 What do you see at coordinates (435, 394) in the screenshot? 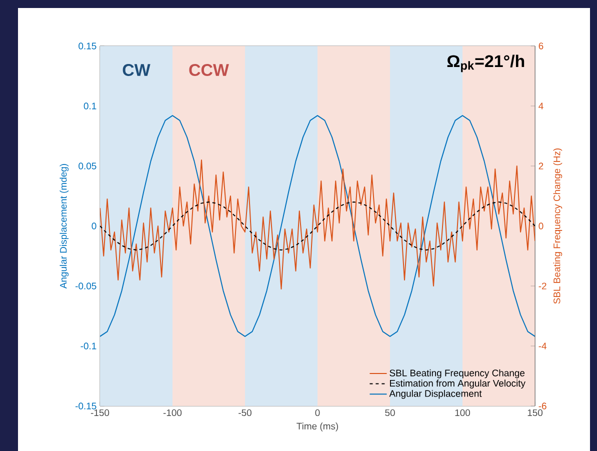
I see `legend-label: Angular Displacement` at bounding box center [435, 394].